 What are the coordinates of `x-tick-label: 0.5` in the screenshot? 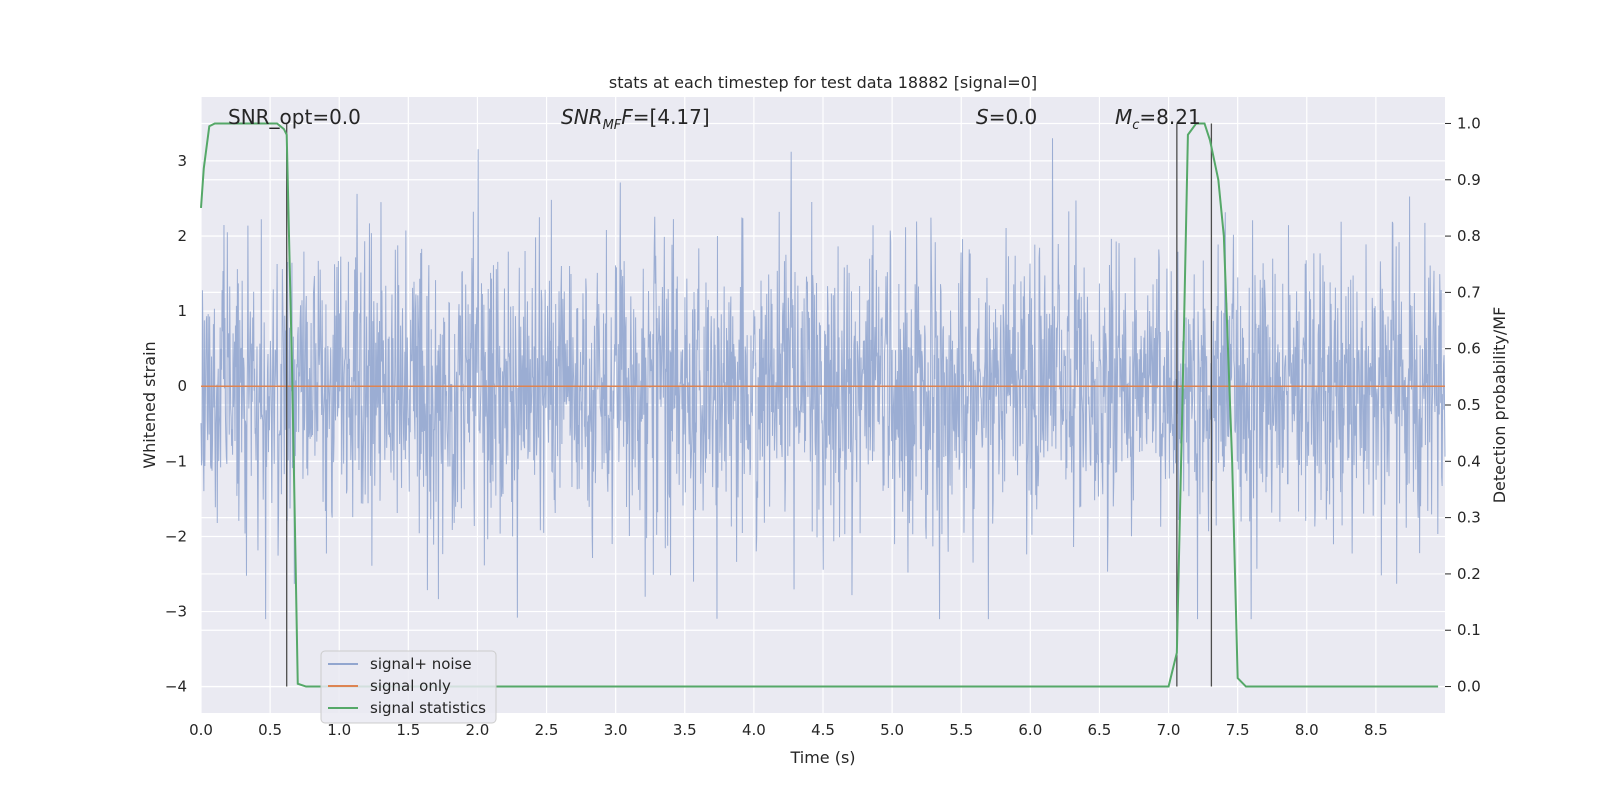 It's located at (270, 730).